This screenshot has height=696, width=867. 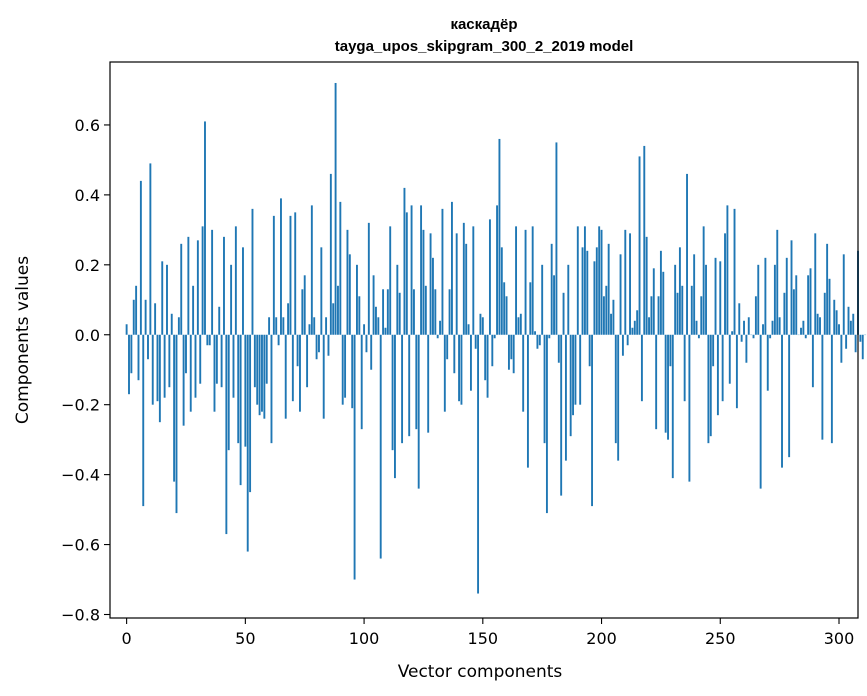 I want to click on y-axis-label: Components values, so click(x=23, y=340).